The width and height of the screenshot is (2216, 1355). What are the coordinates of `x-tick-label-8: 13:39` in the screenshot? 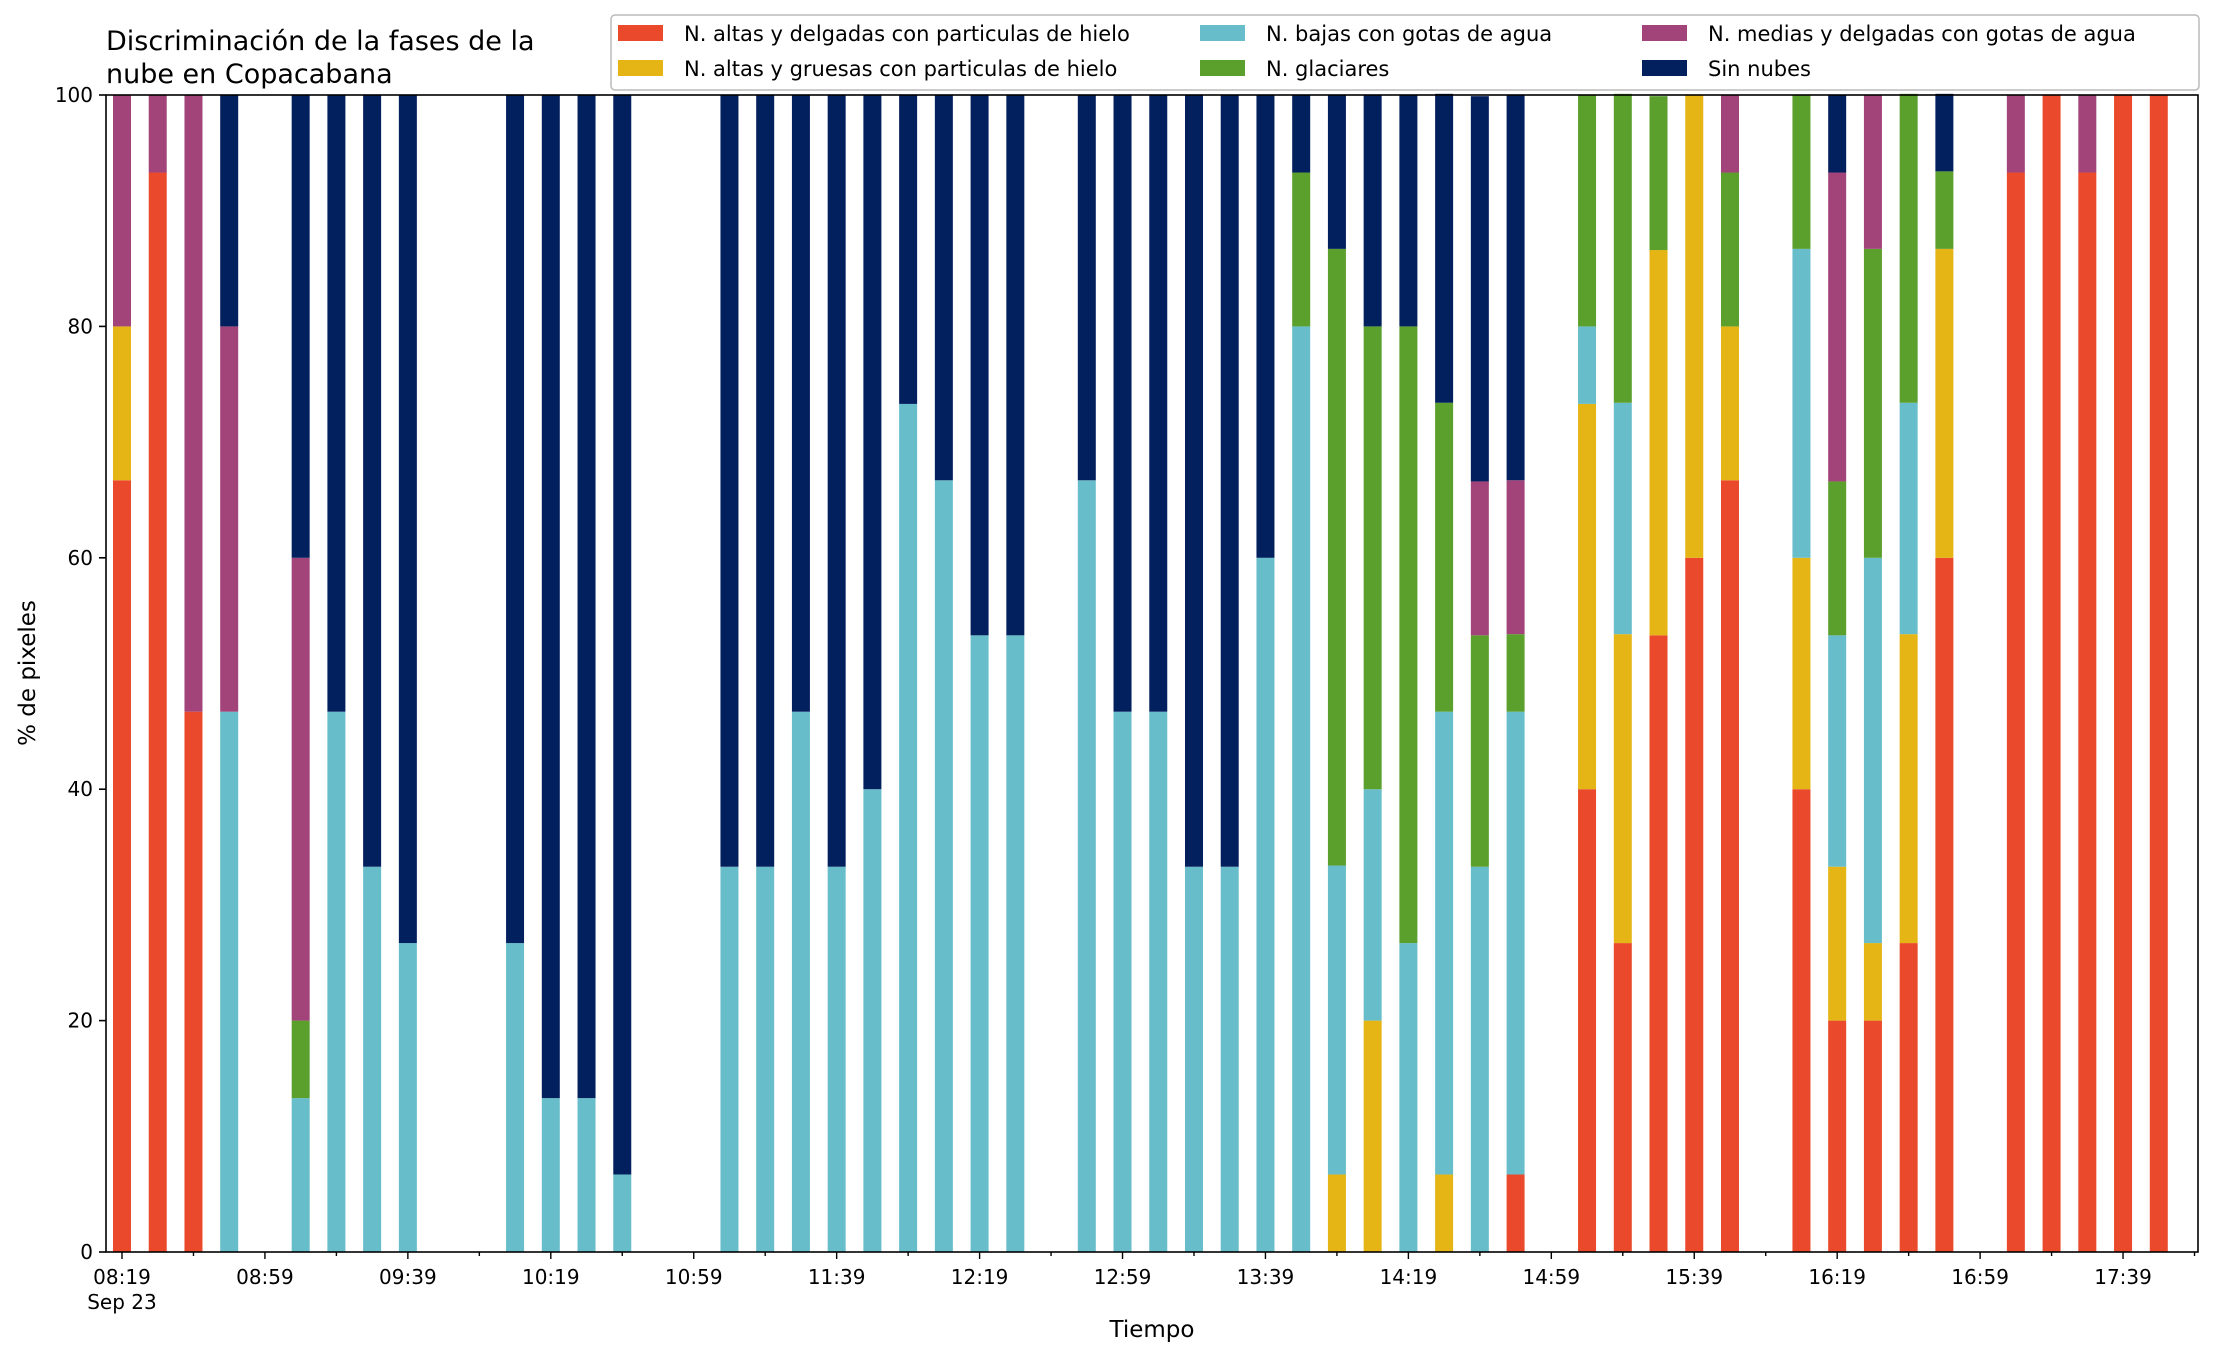 It's located at (1266, 1277).